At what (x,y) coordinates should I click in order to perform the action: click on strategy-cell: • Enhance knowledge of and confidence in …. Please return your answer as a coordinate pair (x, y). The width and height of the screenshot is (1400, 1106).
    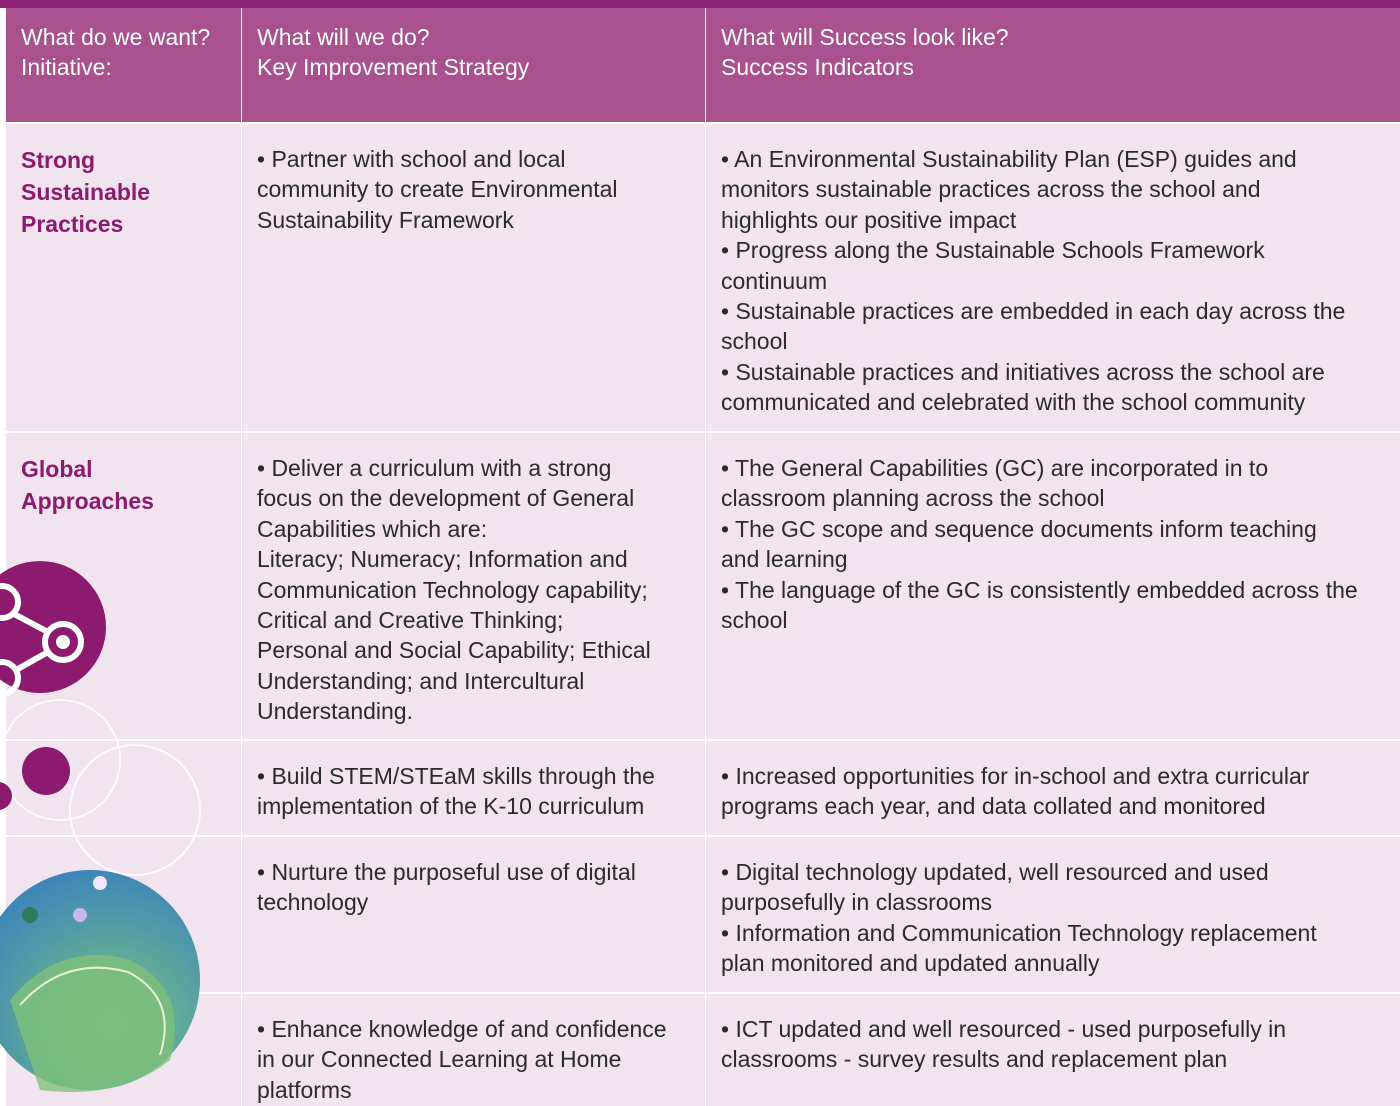
    Looking at the image, I should click on (473, 1050).